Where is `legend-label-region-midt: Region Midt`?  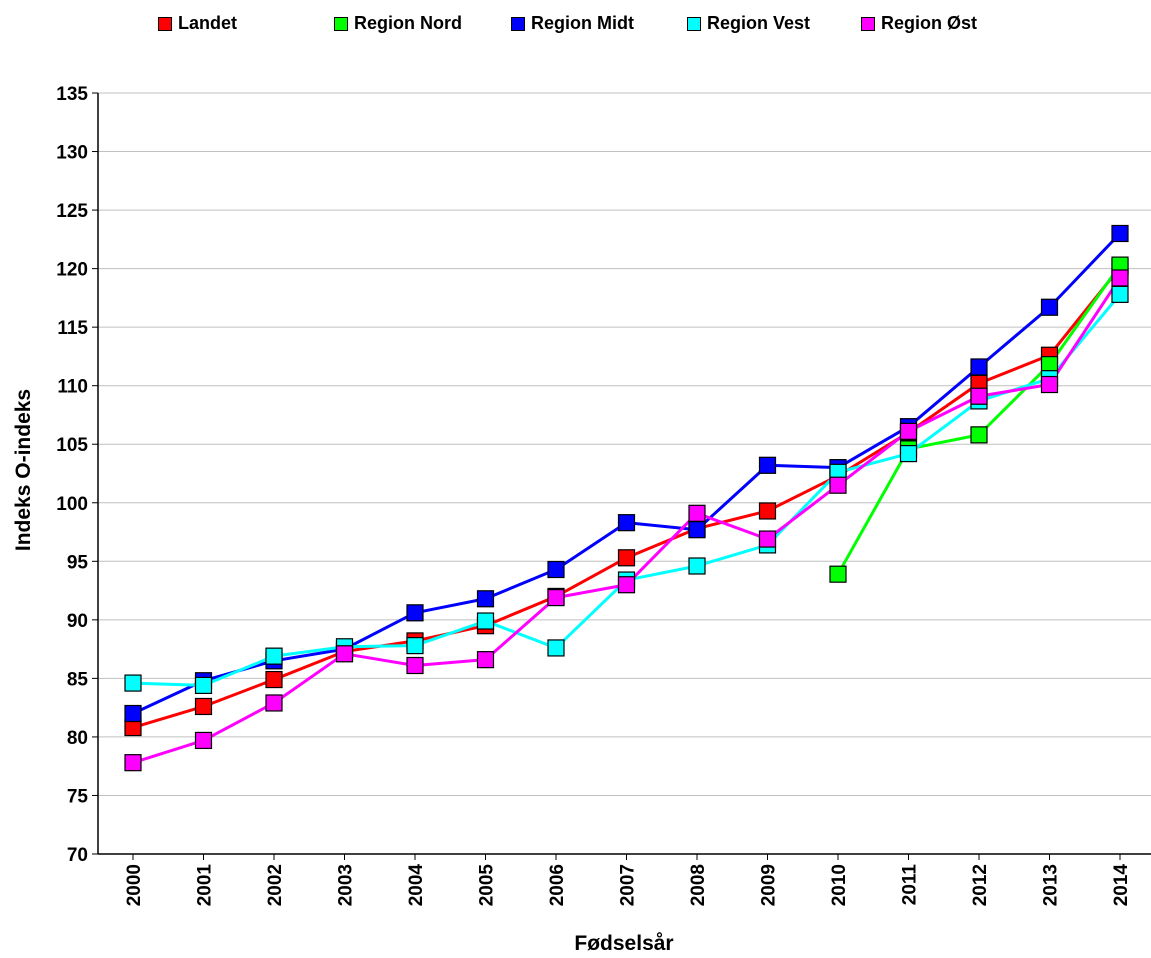 legend-label-region-midt: Region Midt is located at coordinates (582, 23).